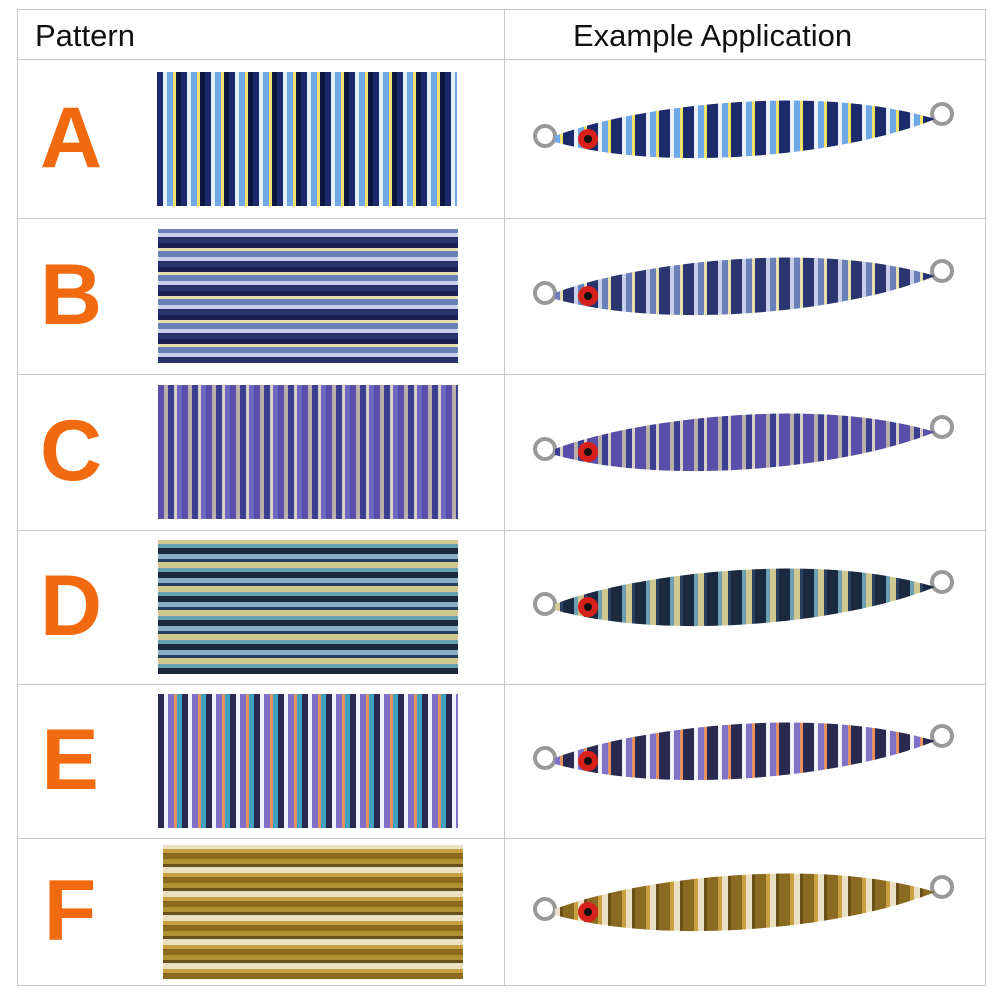 This screenshot has width=1000, height=1000. I want to click on pattern-letter: E, so click(70, 760).